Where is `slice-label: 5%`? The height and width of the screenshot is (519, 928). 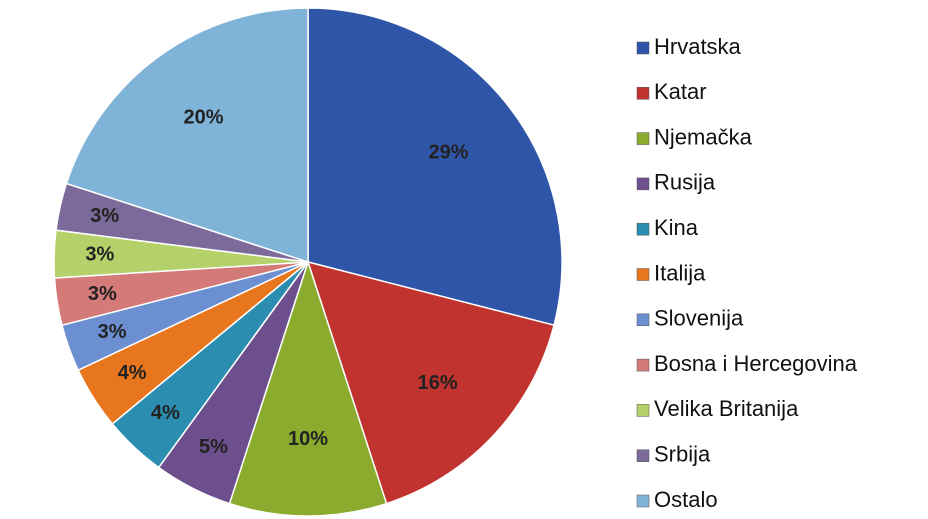 slice-label: 5% is located at coordinates (213, 447).